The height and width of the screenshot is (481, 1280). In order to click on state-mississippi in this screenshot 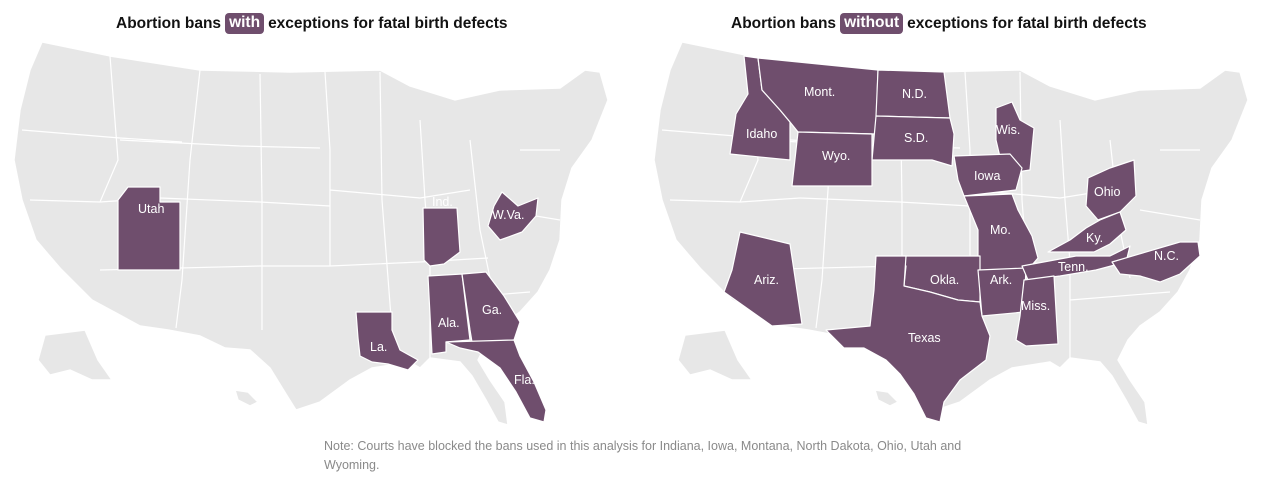, I will do `click(1037, 311)`.